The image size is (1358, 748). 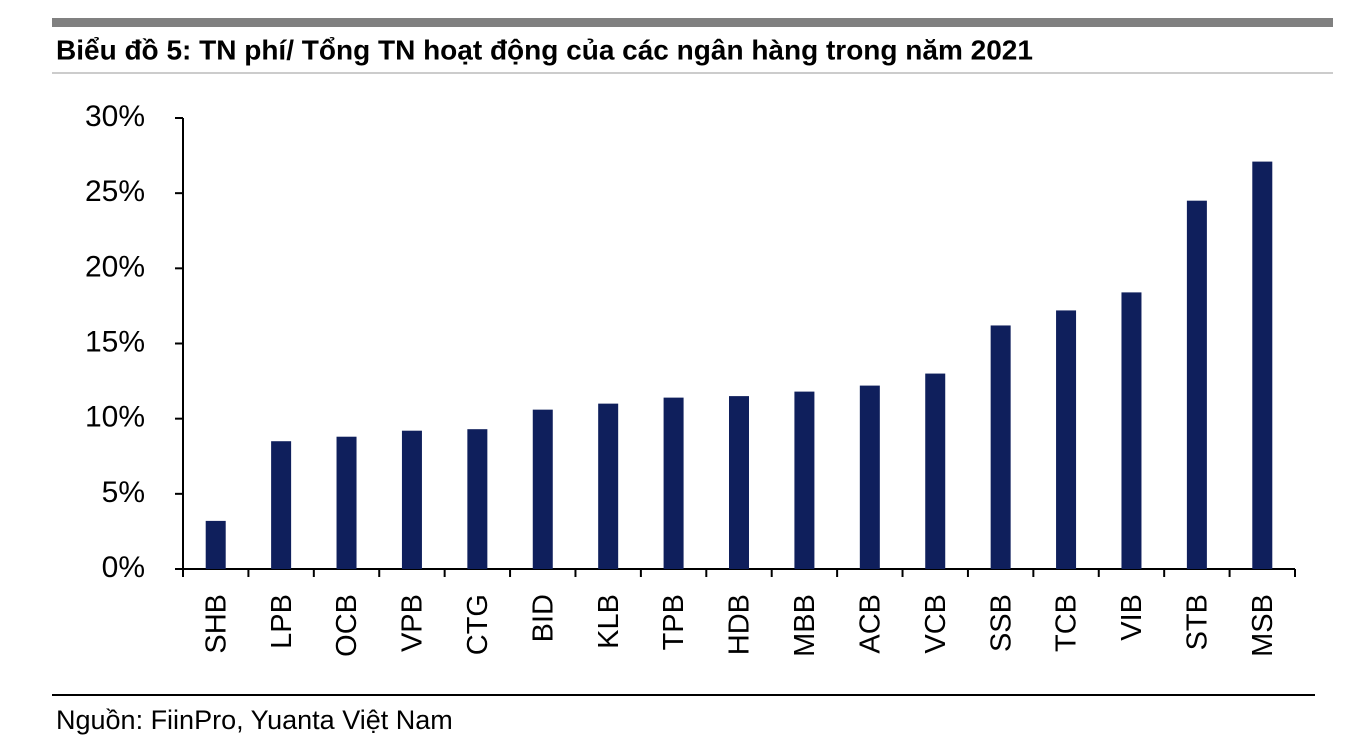 I want to click on x-tick-label: OCB, so click(x=347, y=625).